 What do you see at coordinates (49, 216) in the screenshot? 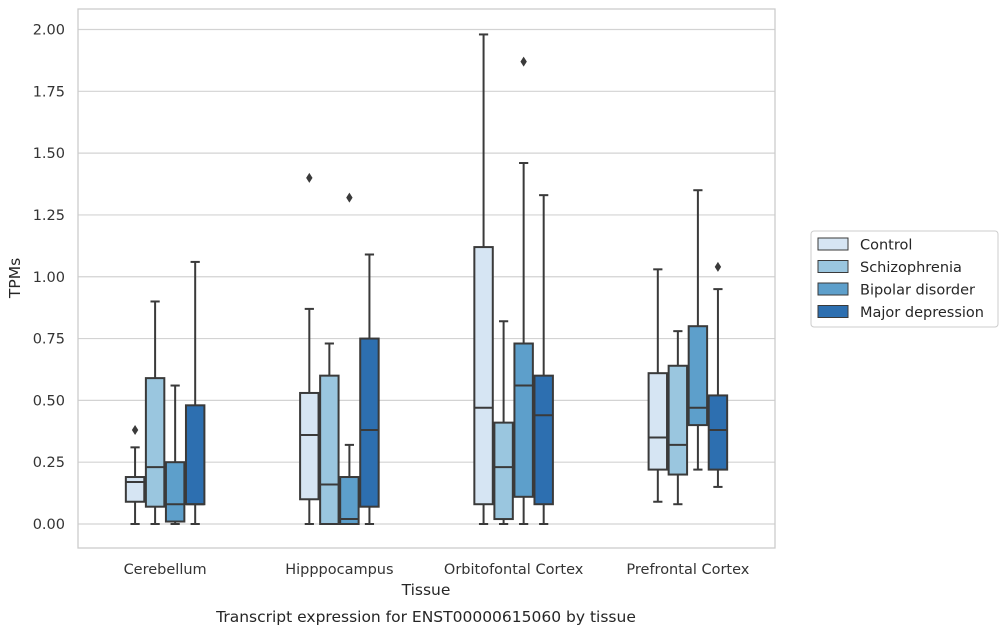
I see `y-tick-label: 1.25` at bounding box center [49, 216].